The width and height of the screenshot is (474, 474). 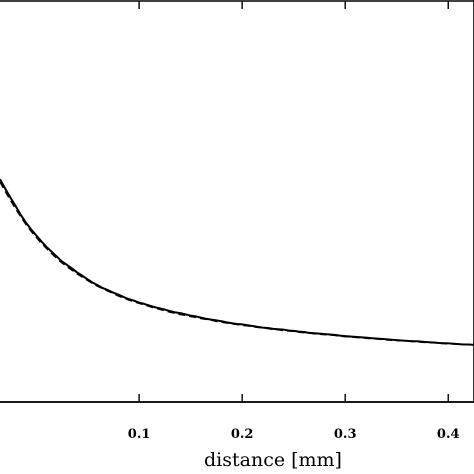 What do you see at coordinates (242, 434) in the screenshot?
I see `x-tick-label: 0.2` at bounding box center [242, 434].